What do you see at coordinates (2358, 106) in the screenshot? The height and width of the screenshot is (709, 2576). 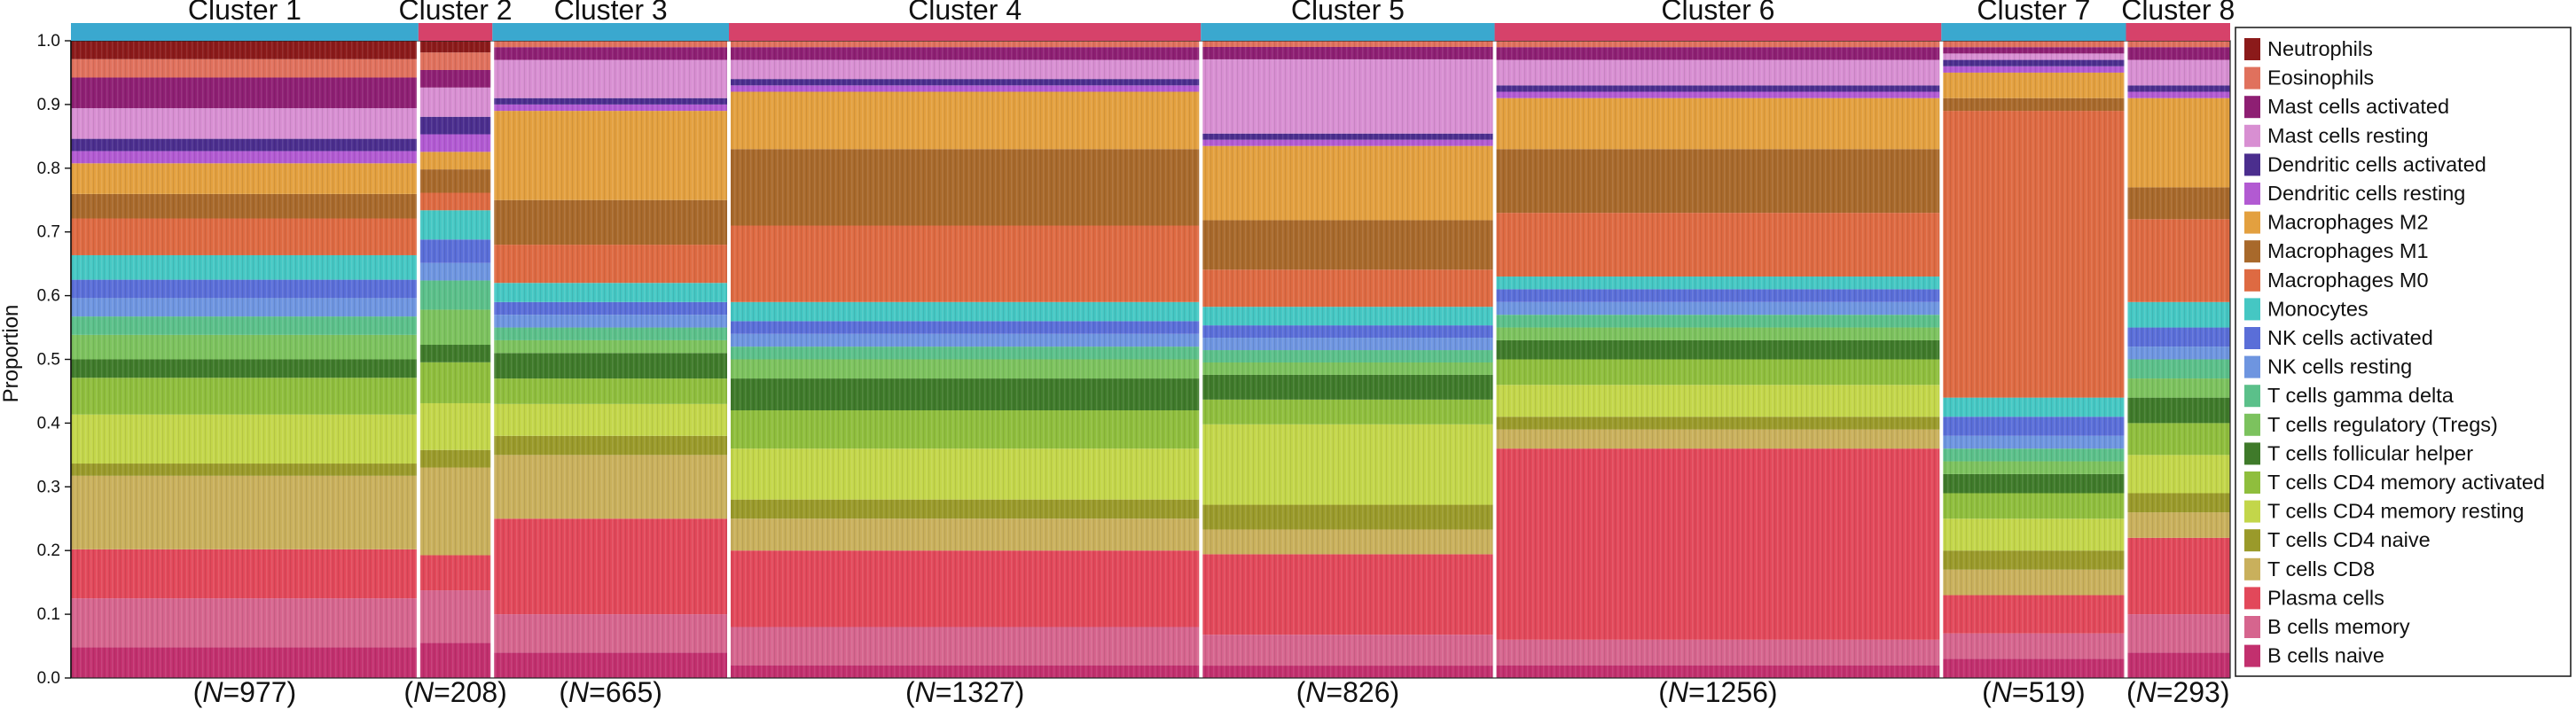 I see `legend-label-mast-cells-activated: Mast cells activated` at bounding box center [2358, 106].